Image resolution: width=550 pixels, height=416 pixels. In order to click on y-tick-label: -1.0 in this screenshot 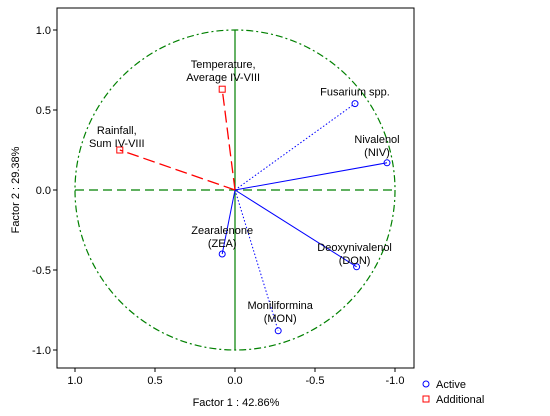, I will do `click(41, 351)`.